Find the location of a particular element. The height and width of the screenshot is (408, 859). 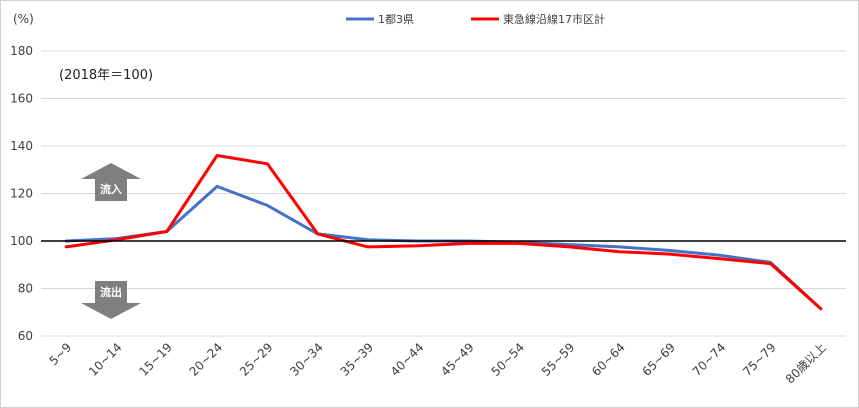

y-tick-label: 60 is located at coordinates (25, 336).